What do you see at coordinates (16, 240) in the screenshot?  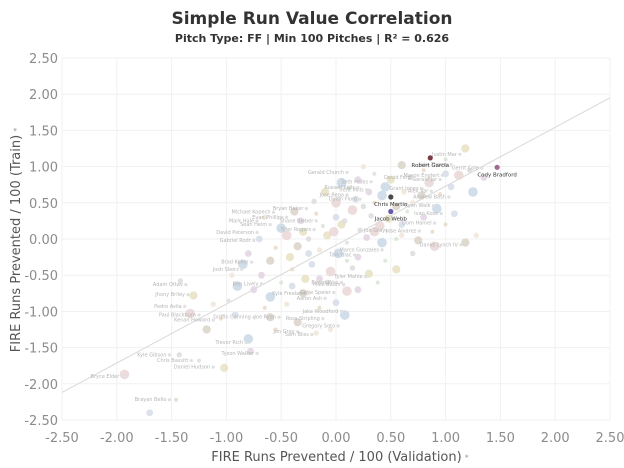 I see `y-axis-title: FIRE Runs Prevented / 100 (Train)⁎` at bounding box center [16, 240].